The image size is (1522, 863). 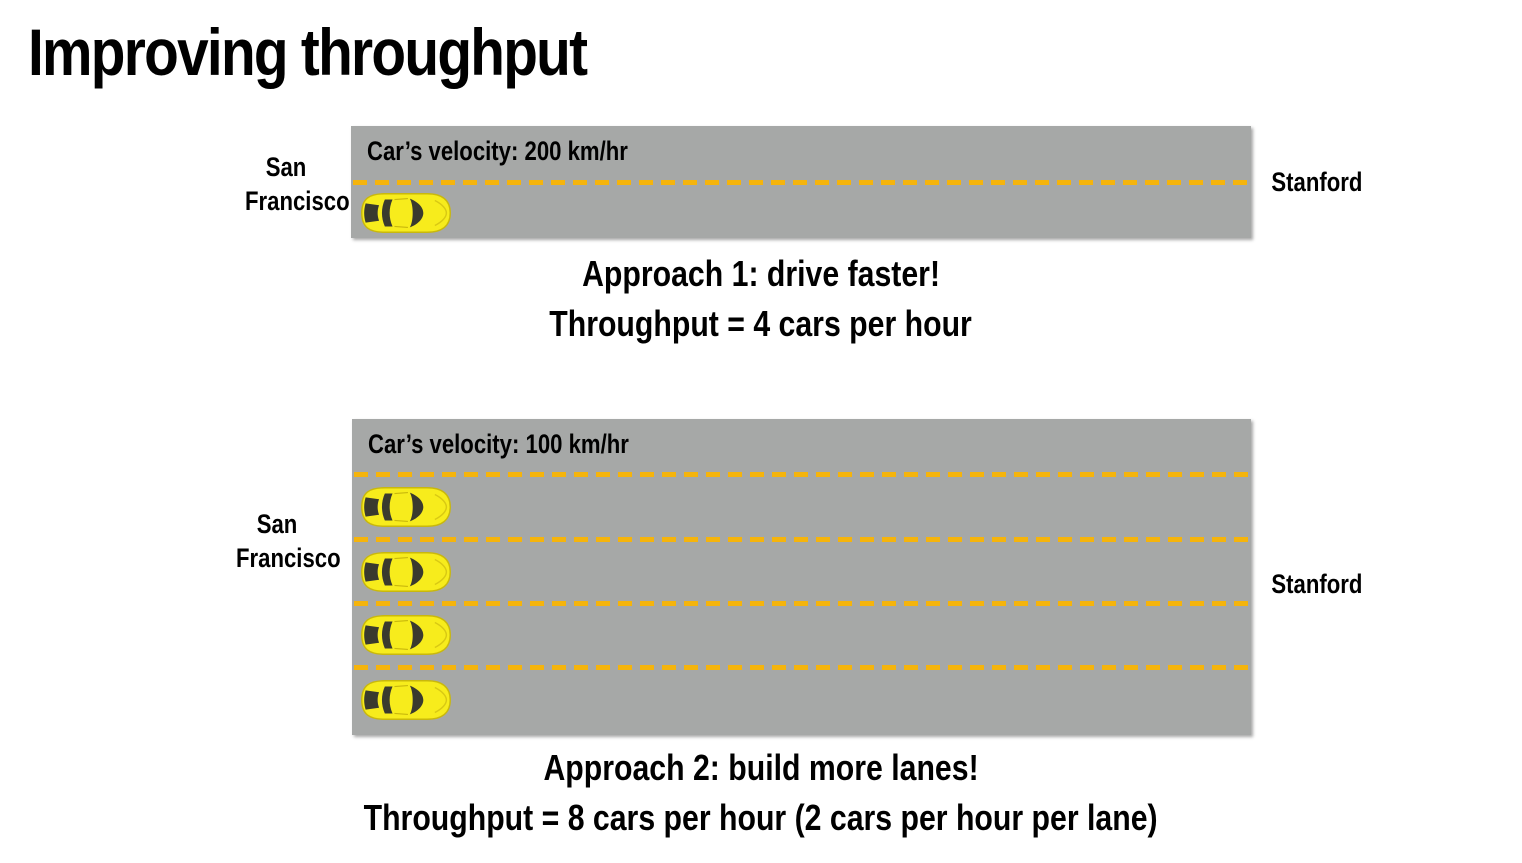 What do you see at coordinates (1317, 584) in the screenshot?
I see `destination-label-2: Stanford` at bounding box center [1317, 584].